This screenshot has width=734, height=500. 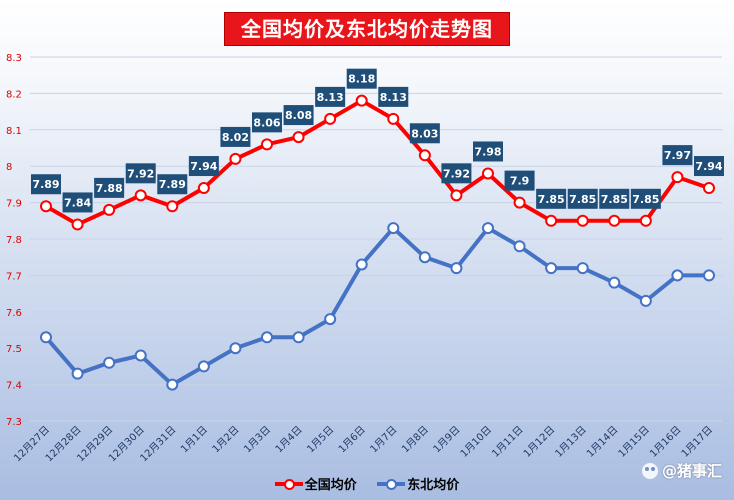 I want to click on data-label: 7.9, so click(x=520, y=181).